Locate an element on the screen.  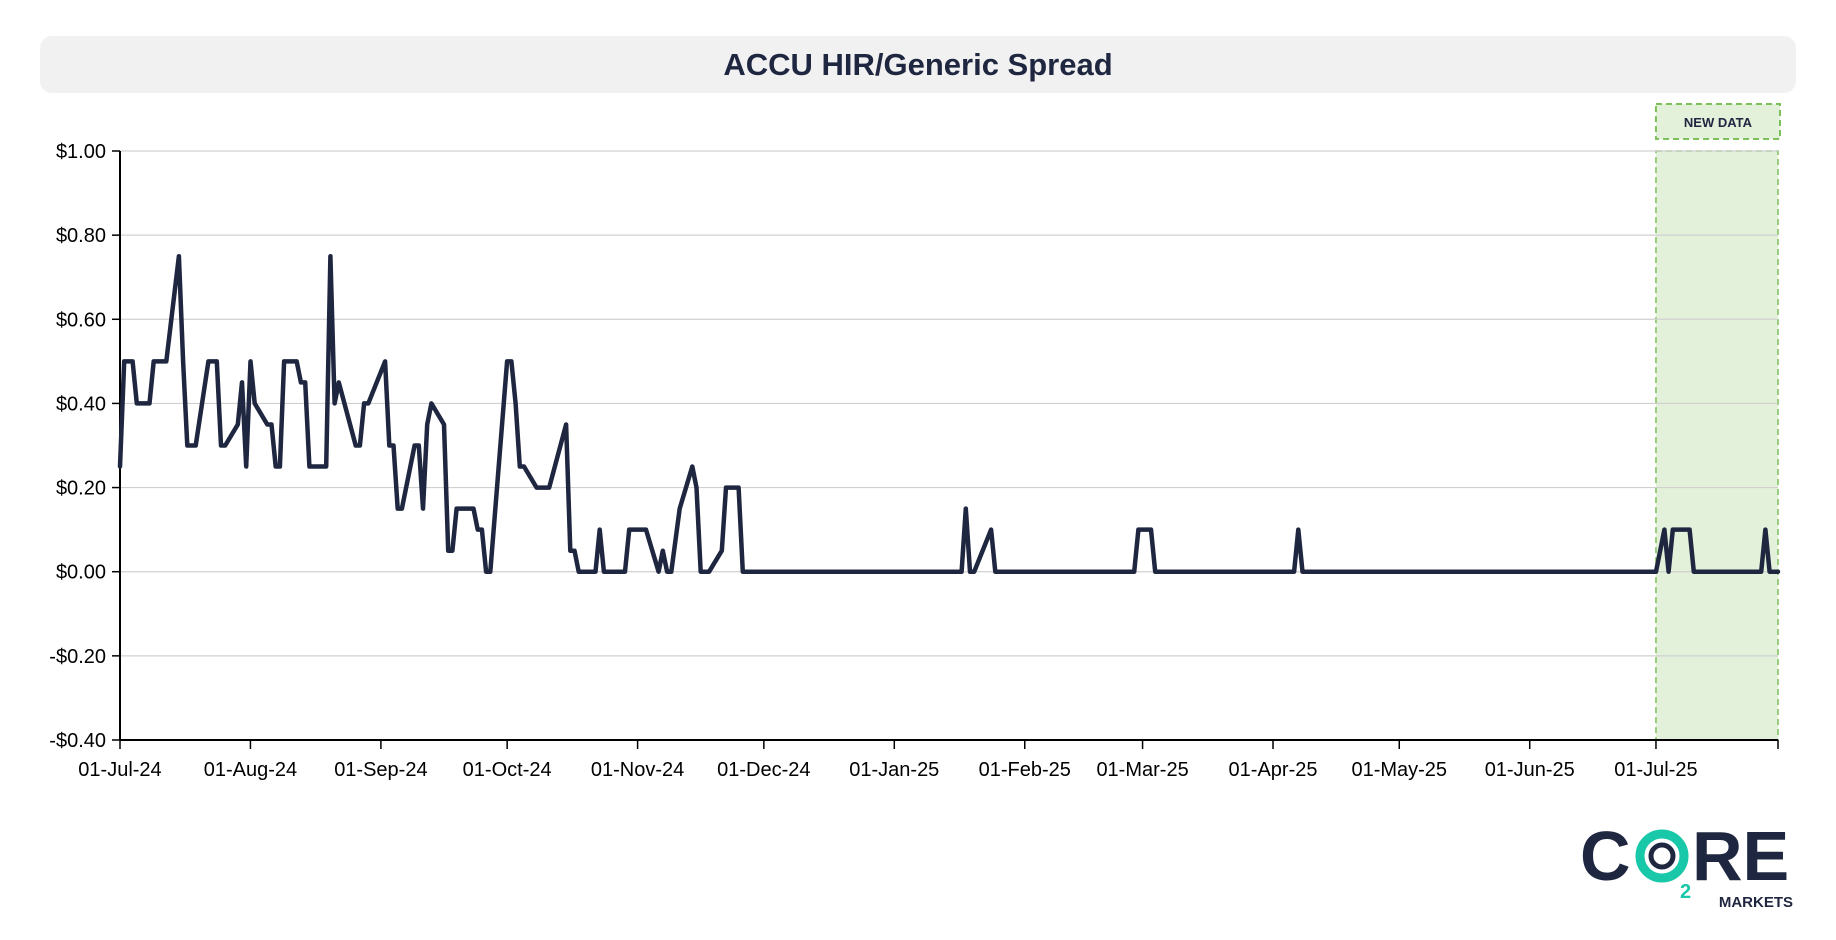
y-tick-label: $0.80 is located at coordinates (81, 236).